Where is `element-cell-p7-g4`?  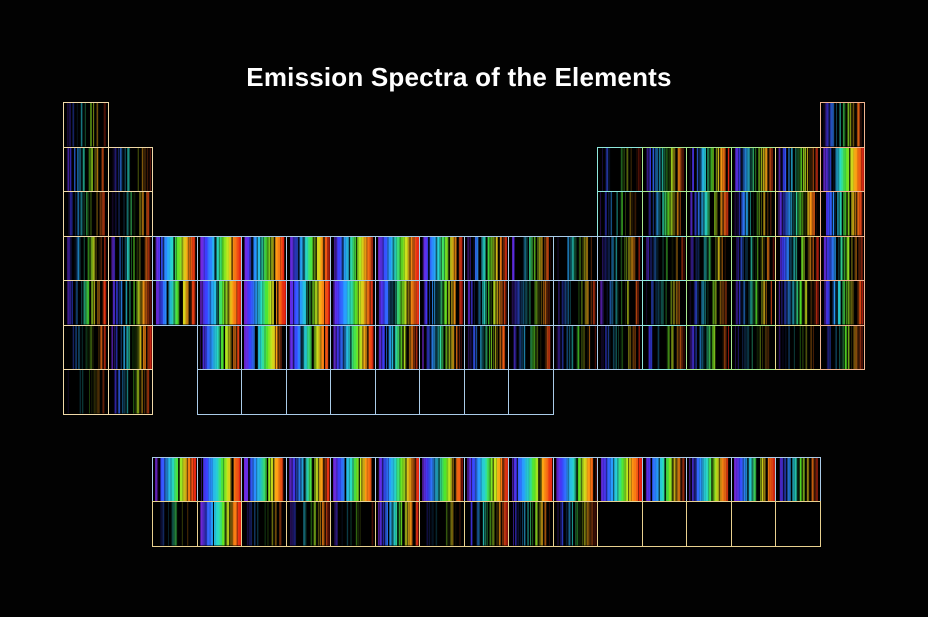 element-cell-p7-g4 is located at coordinates (219, 392).